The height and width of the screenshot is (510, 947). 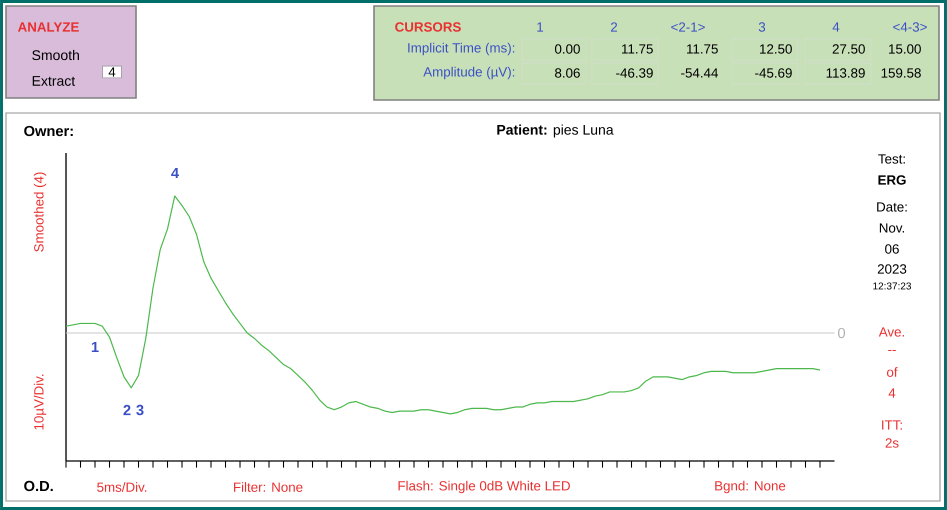 I want to click on text: O.D., so click(x=38, y=486).